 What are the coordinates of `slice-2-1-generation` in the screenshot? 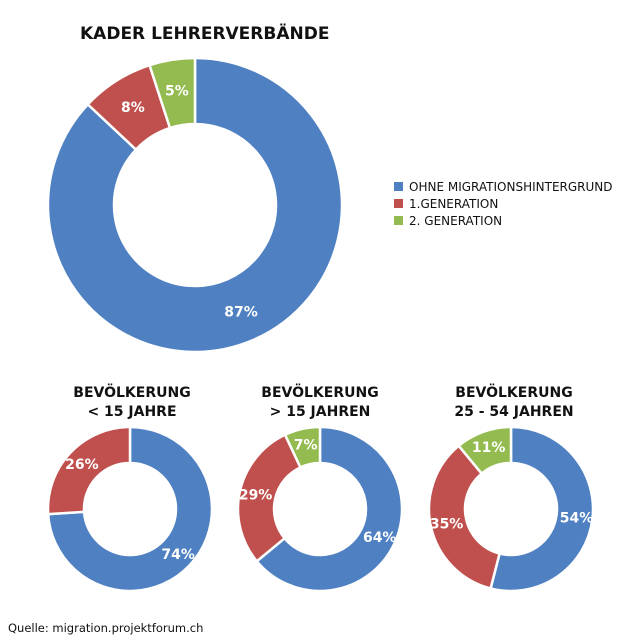 It's located at (269, 498).